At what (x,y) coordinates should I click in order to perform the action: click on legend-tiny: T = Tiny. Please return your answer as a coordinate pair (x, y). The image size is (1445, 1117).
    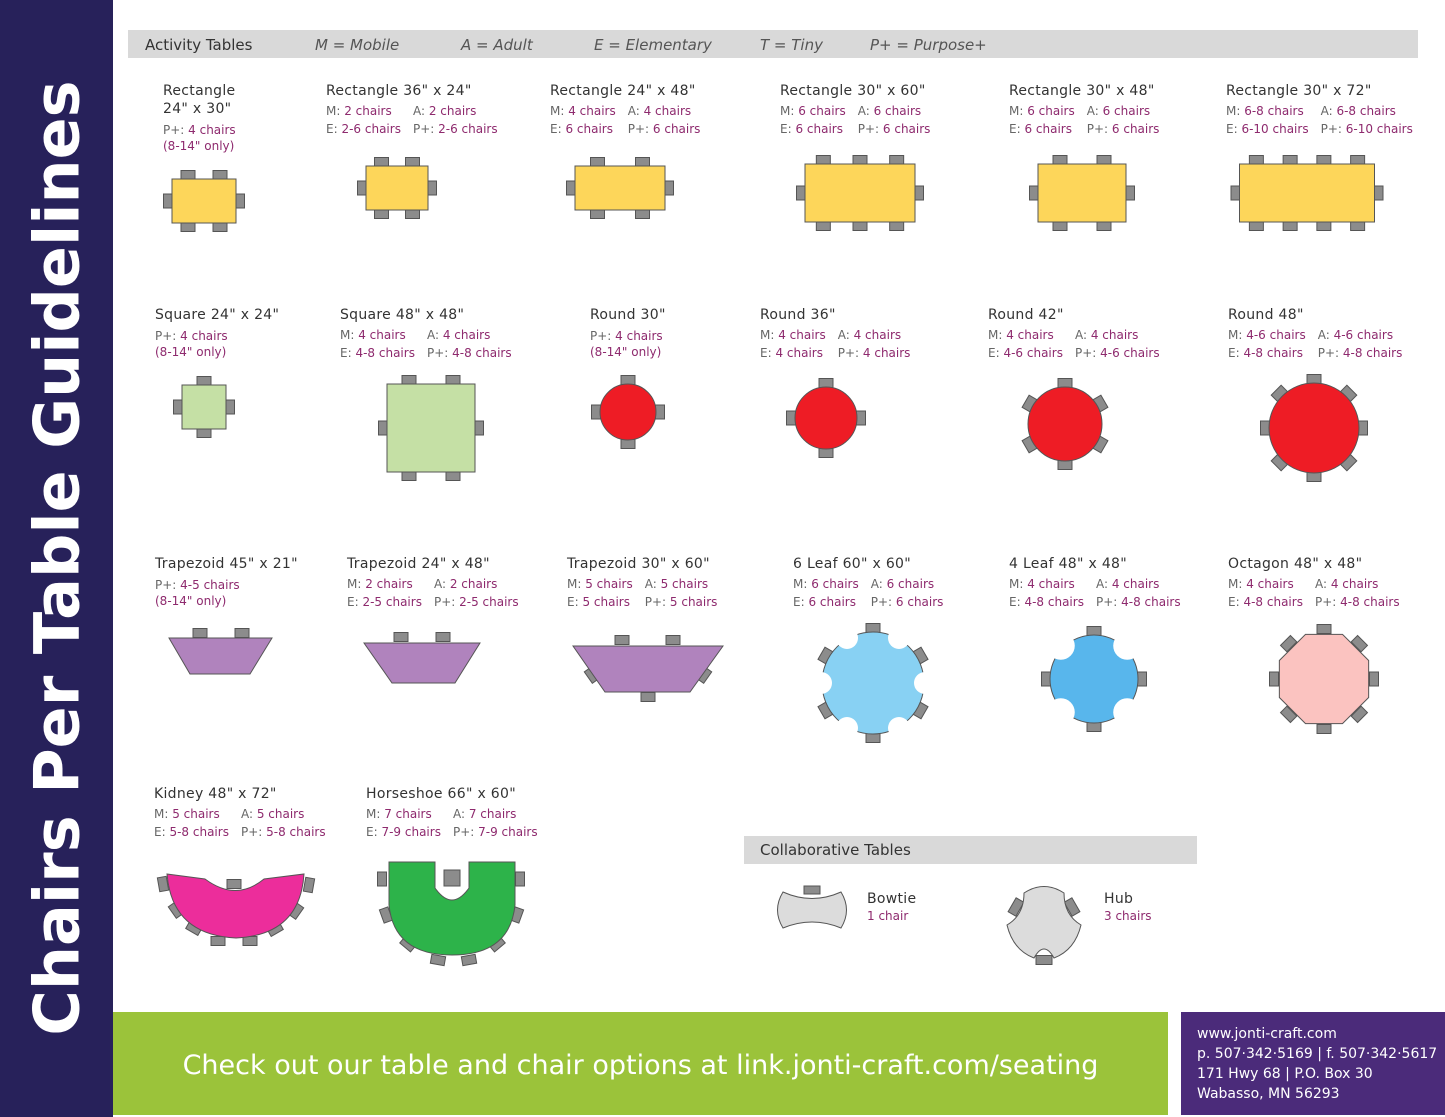
    Looking at the image, I should click on (791, 45).